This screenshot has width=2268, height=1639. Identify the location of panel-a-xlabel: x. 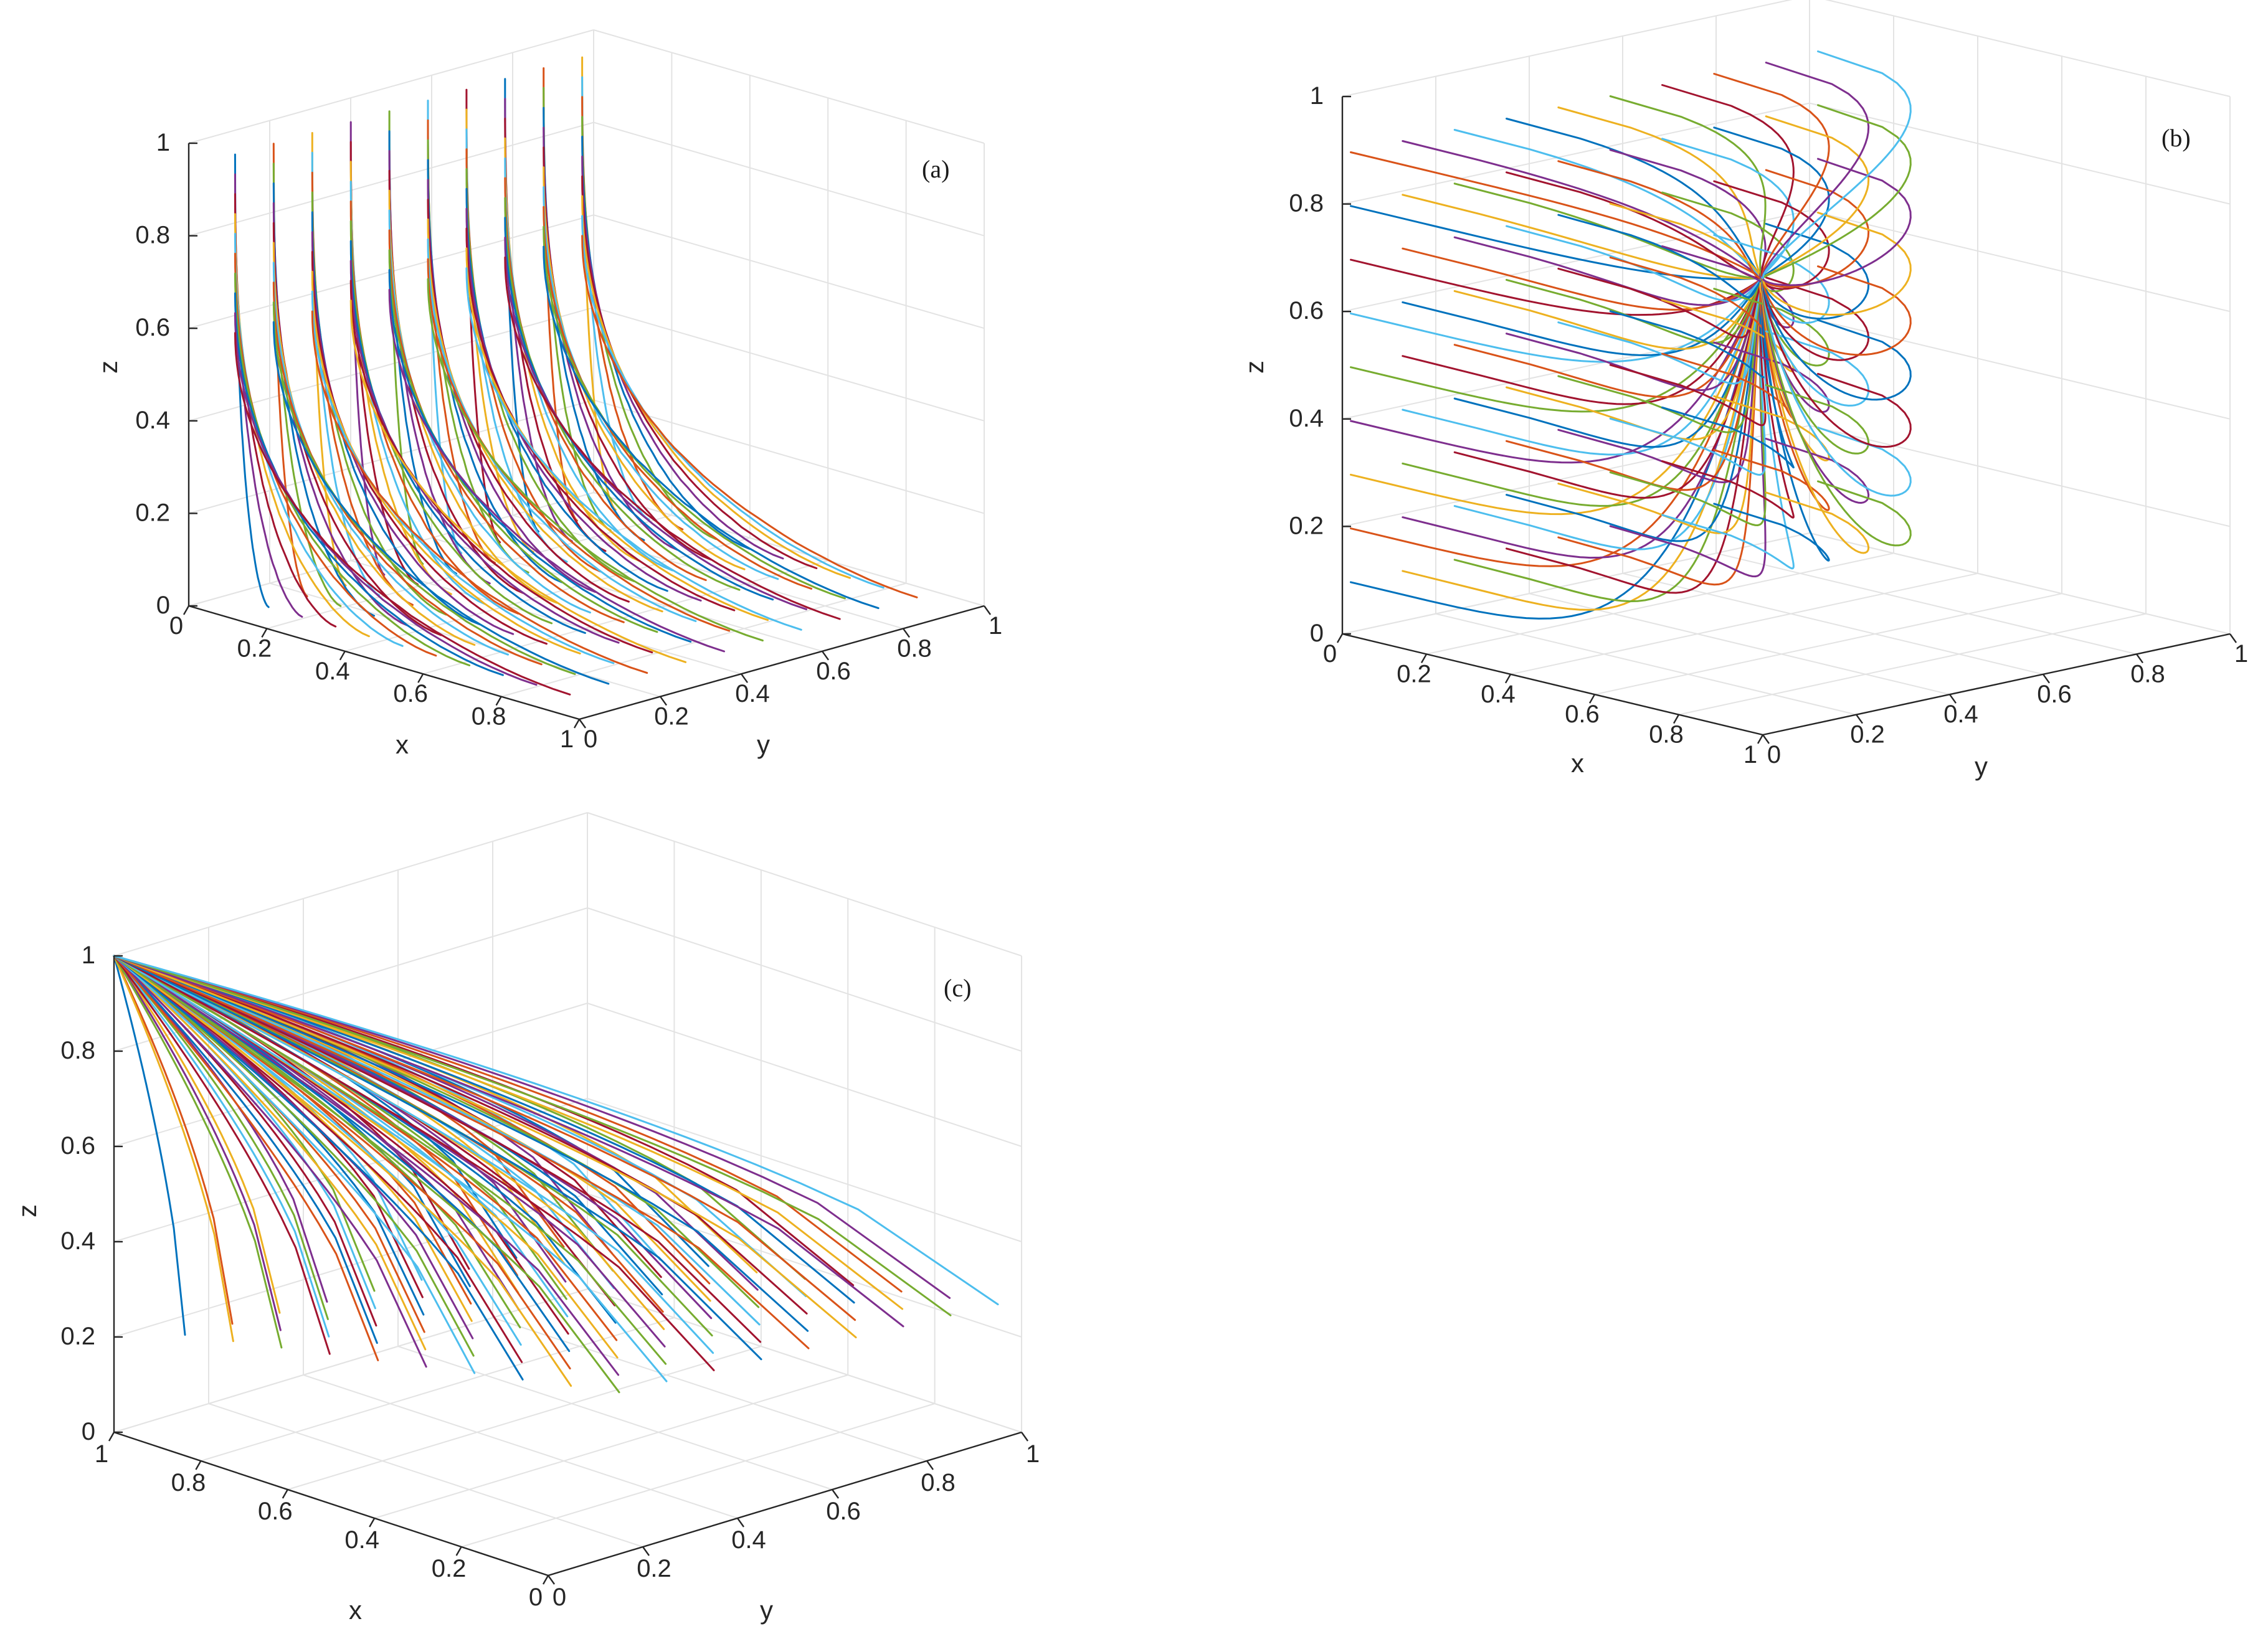
(402, 745).